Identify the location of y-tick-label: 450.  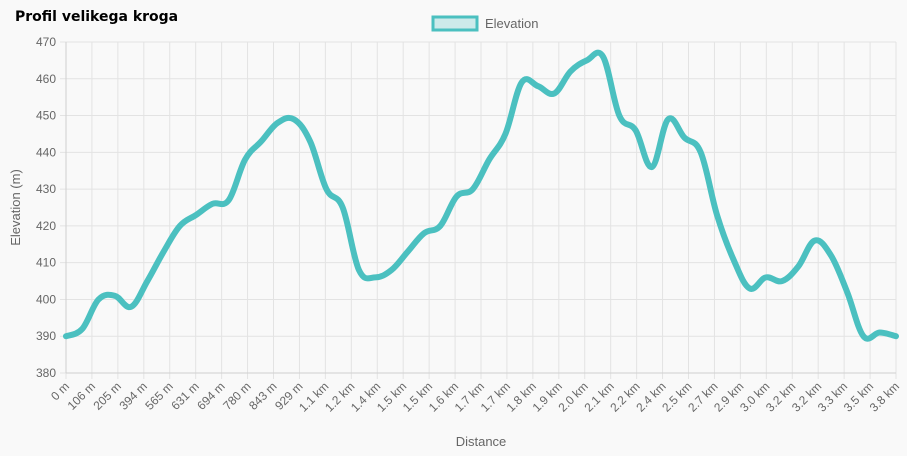
(46, 116).